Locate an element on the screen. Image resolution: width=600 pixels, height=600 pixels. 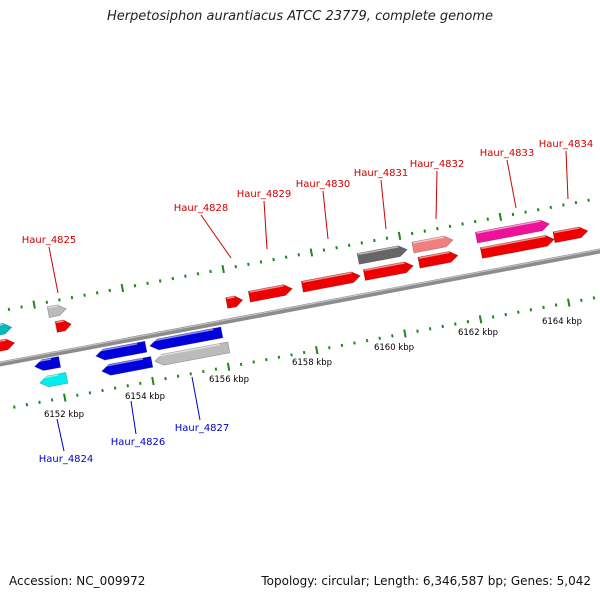
gene-label-forward: Haur_4831 is located at coordinates (381, 173).